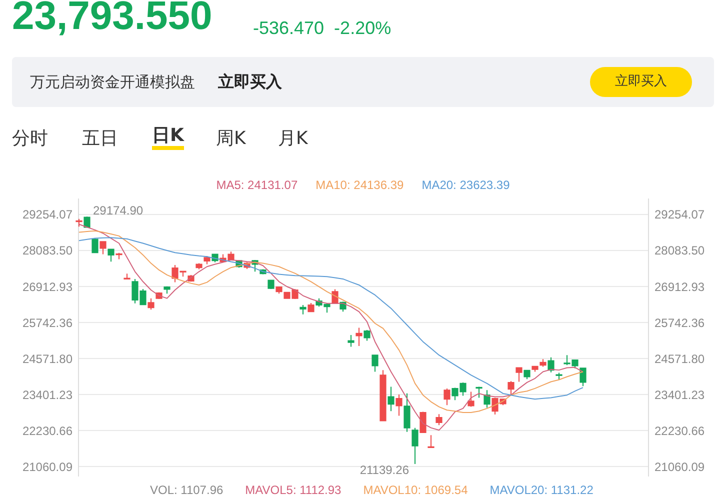 This screenshot has width=728, height=502. I want to click on y-tick-label: 26912.93, so click(47, 287).